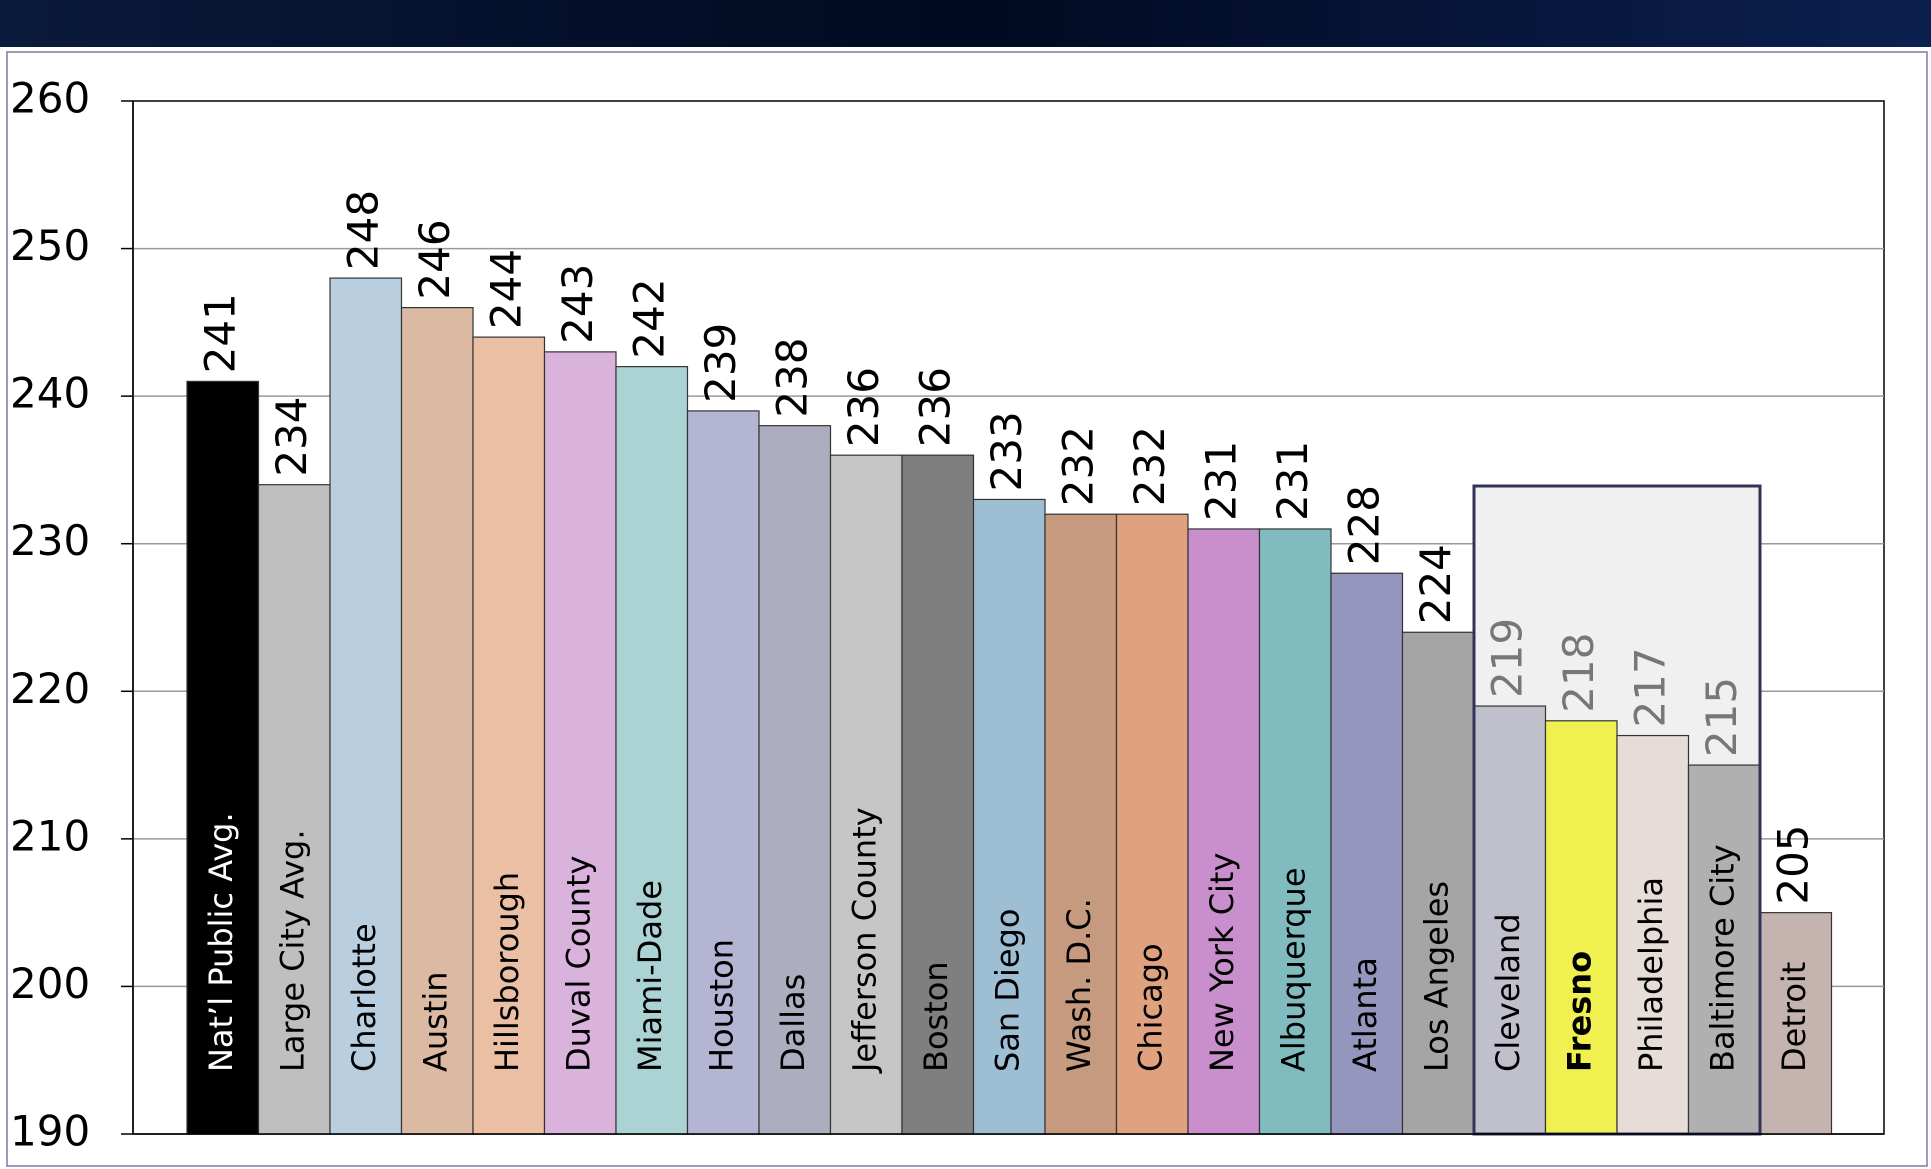 The height and width of the screenshot is (1169, 1931). Describe the element at coordinates (507, 972) in the screenshot. I see `category-label: Hillsborough` at that location.